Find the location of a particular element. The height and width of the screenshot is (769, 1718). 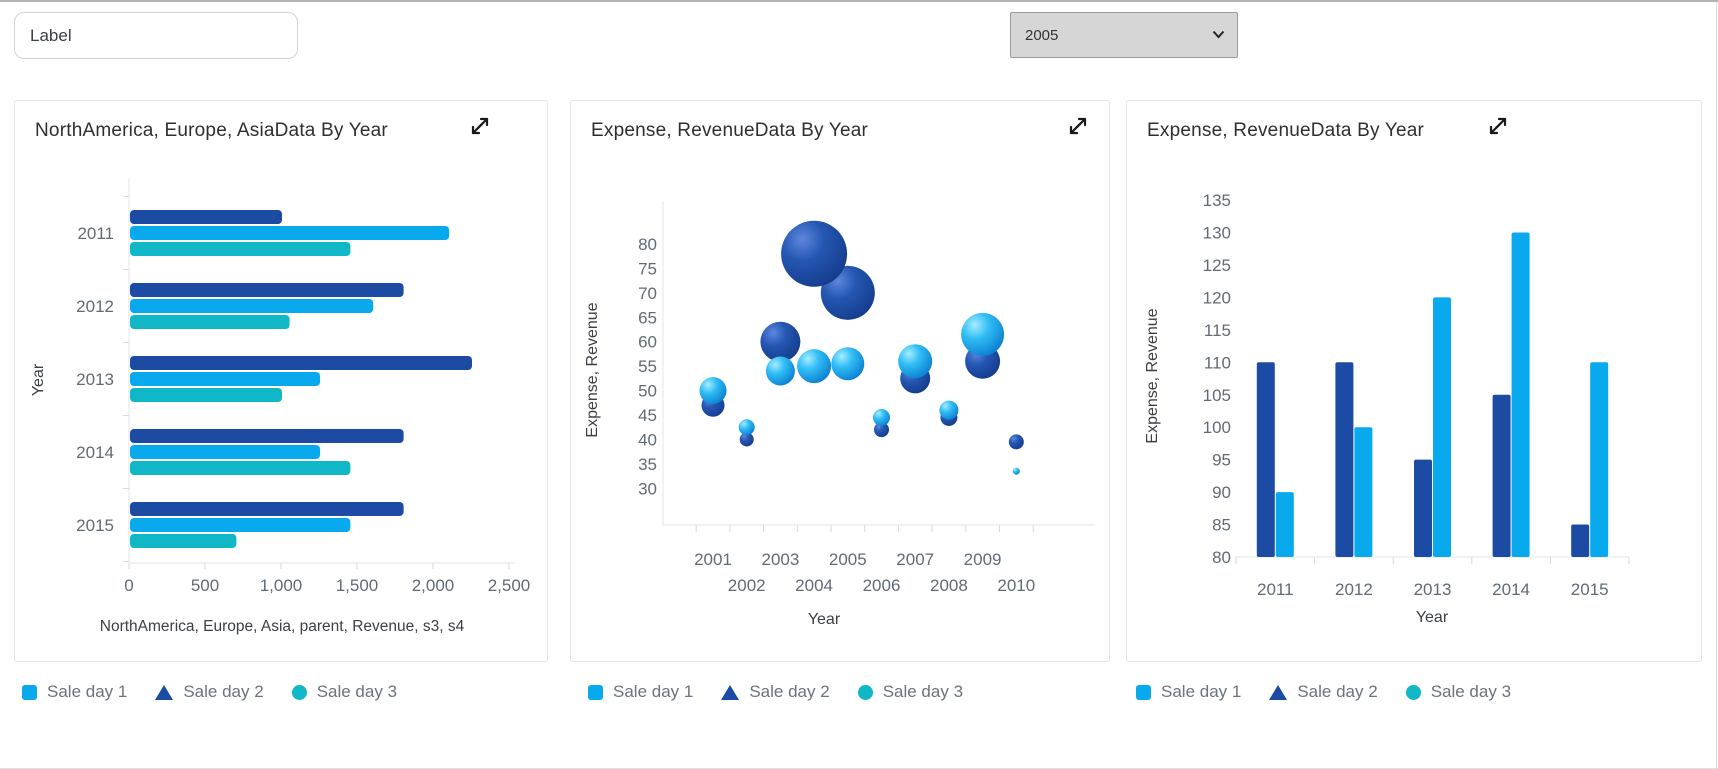

svg-text: 0 is located at coordinates (128, 585).